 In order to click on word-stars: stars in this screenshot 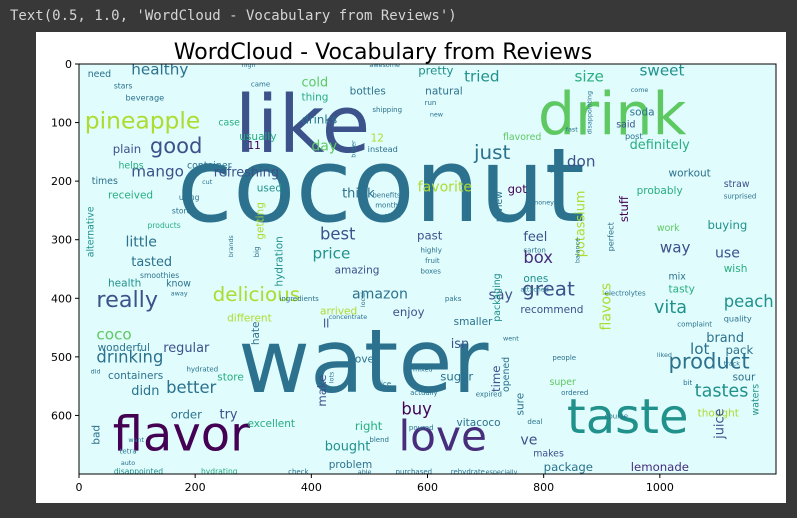, I will do `click(123, 86)`.